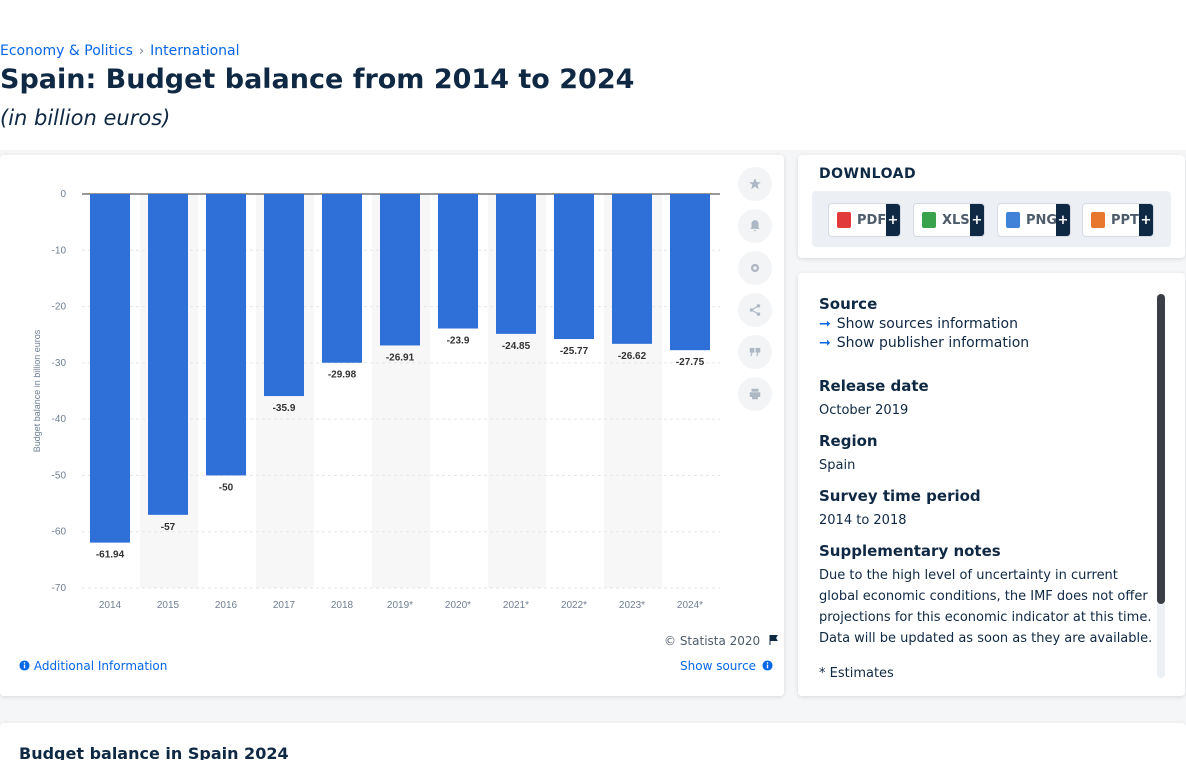  I want to click on data-label: -29.98, so click(342, 375).